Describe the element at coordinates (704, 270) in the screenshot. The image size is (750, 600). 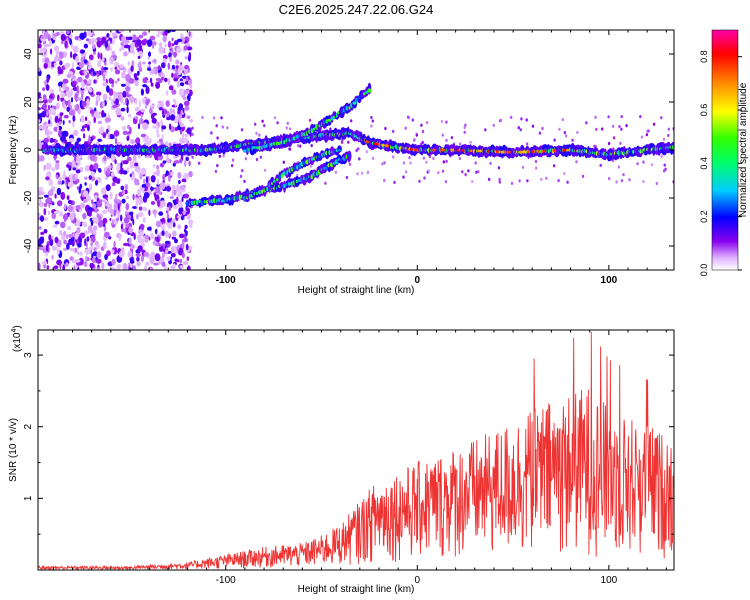
I see `colorbar-tick-label: 0.0` at that location.